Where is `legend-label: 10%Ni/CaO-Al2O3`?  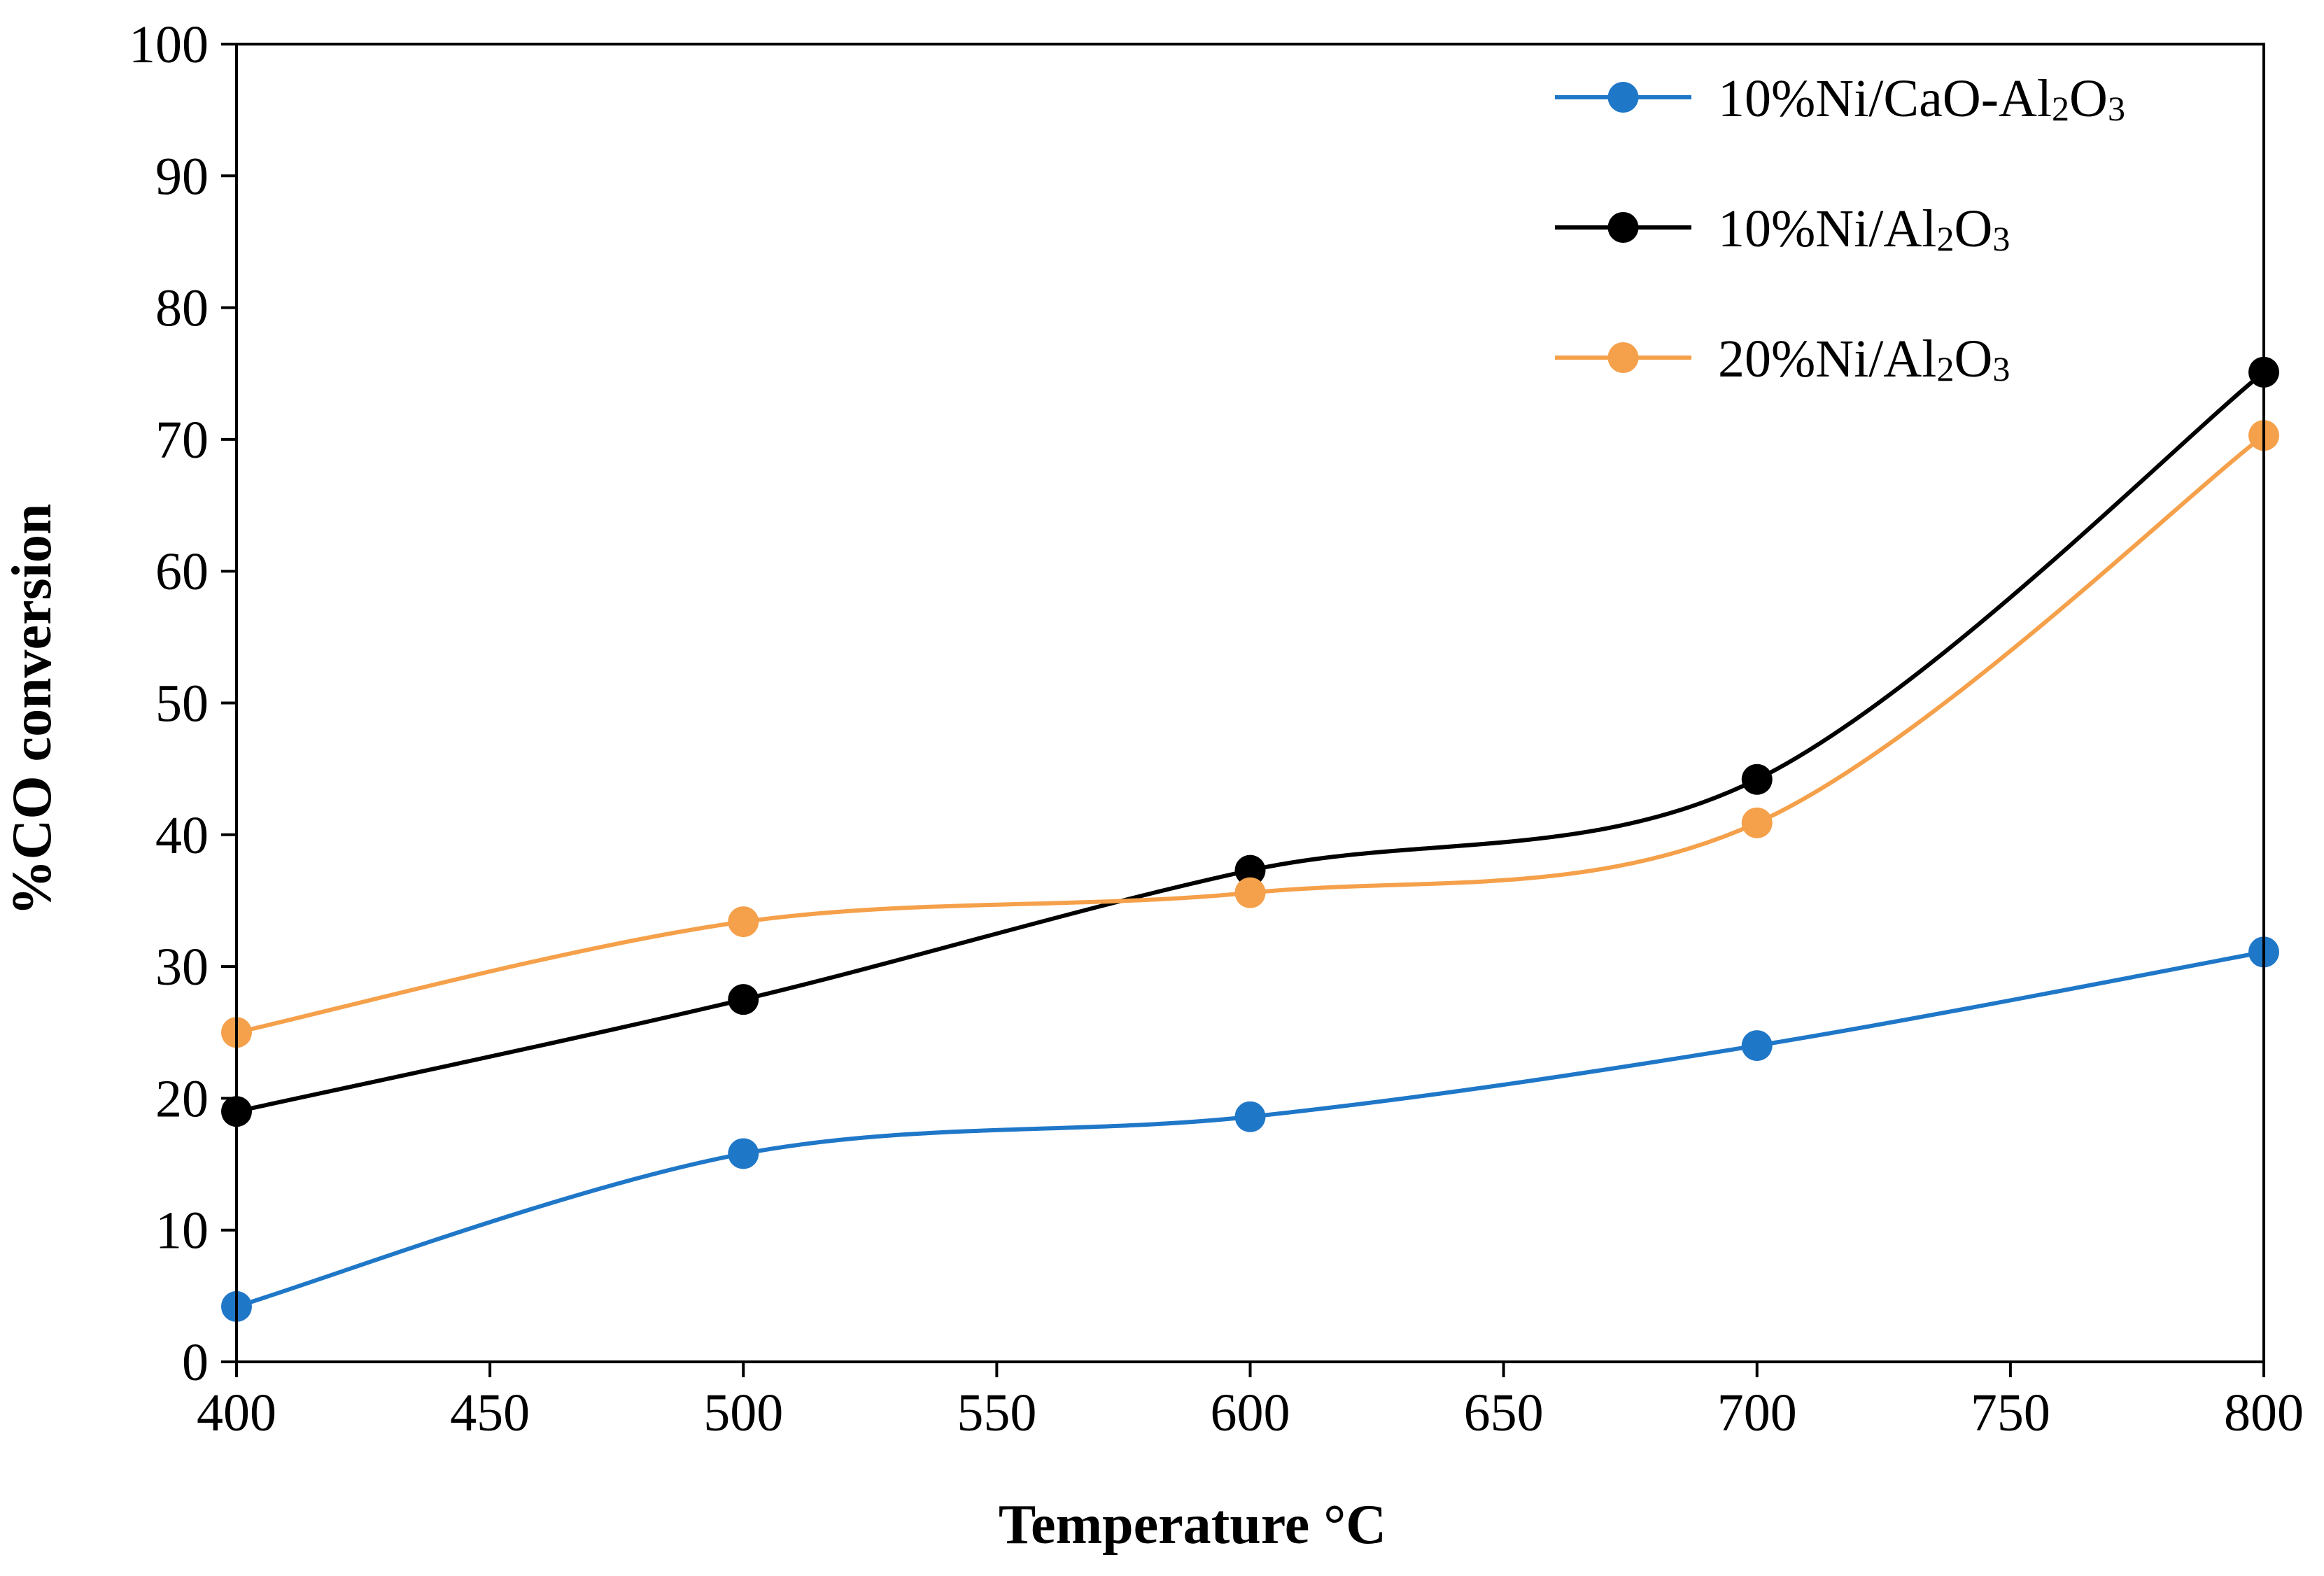
legend-label: 10%Ni/CaO-Al2O3 is located at coordinates (1921, 98).